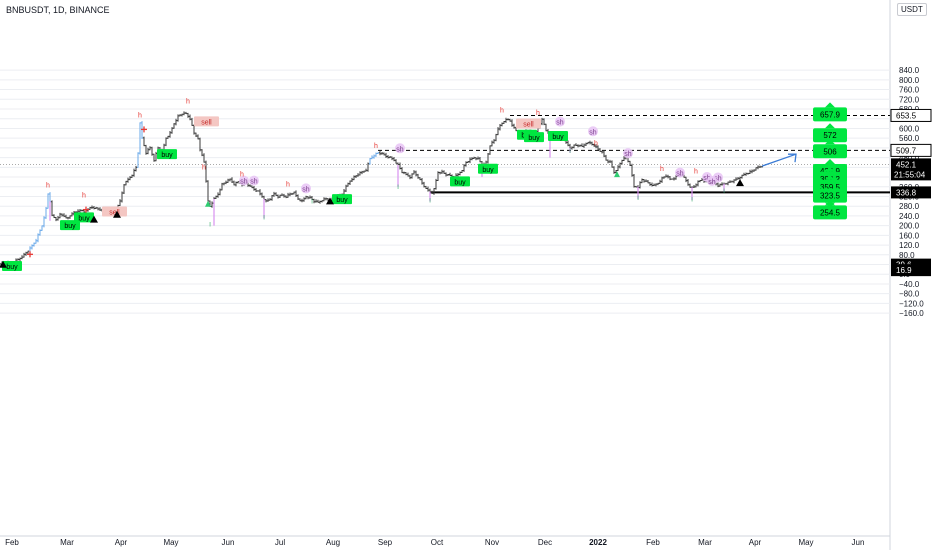  I want to click on y-tick-label: 80.0, so click(907, 255).